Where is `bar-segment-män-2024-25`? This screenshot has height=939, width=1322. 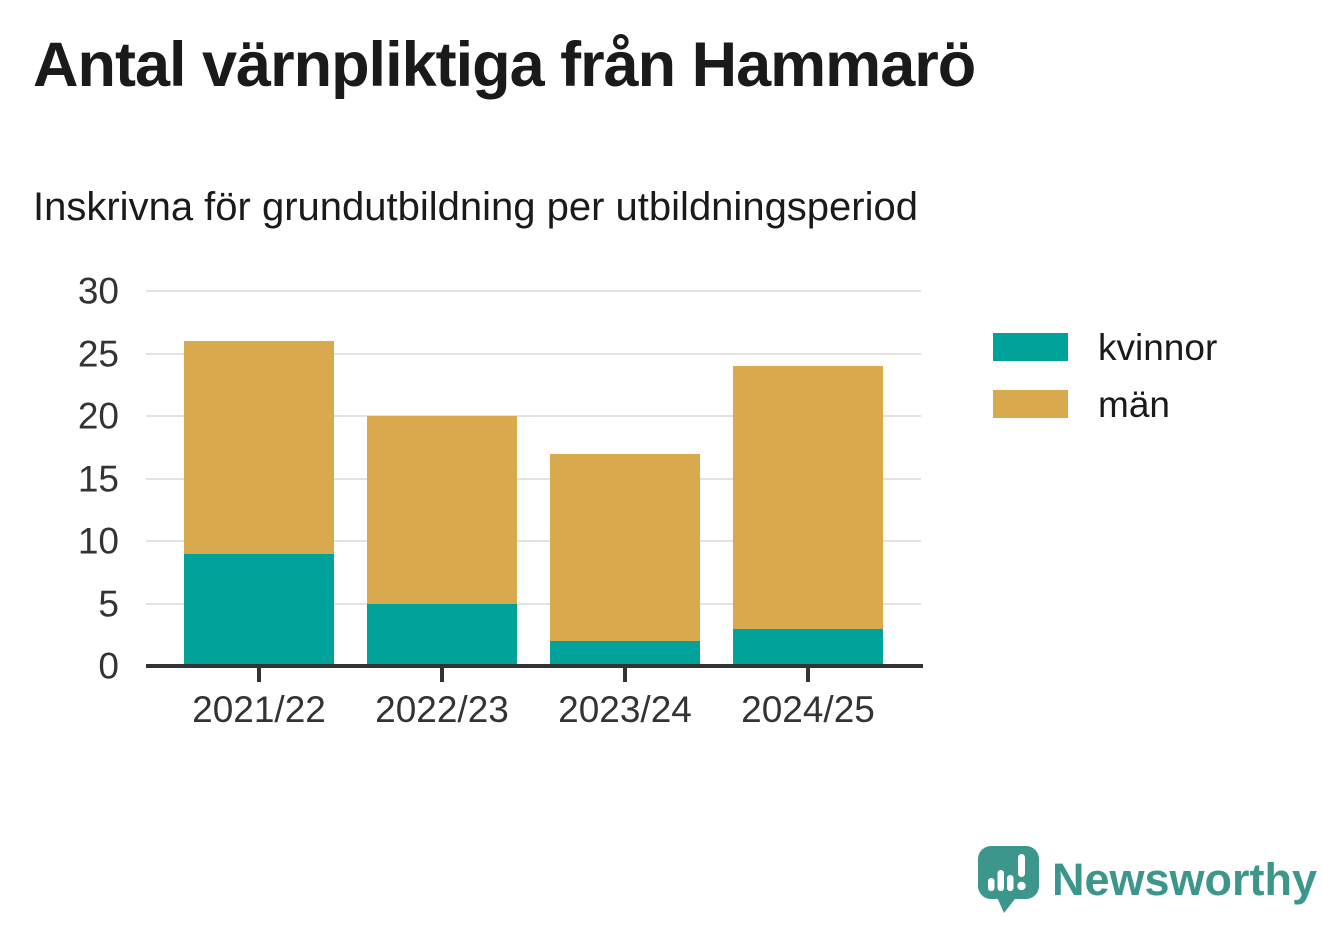 bar-segment-män-2024-25 is located at coordinates (808, 497).